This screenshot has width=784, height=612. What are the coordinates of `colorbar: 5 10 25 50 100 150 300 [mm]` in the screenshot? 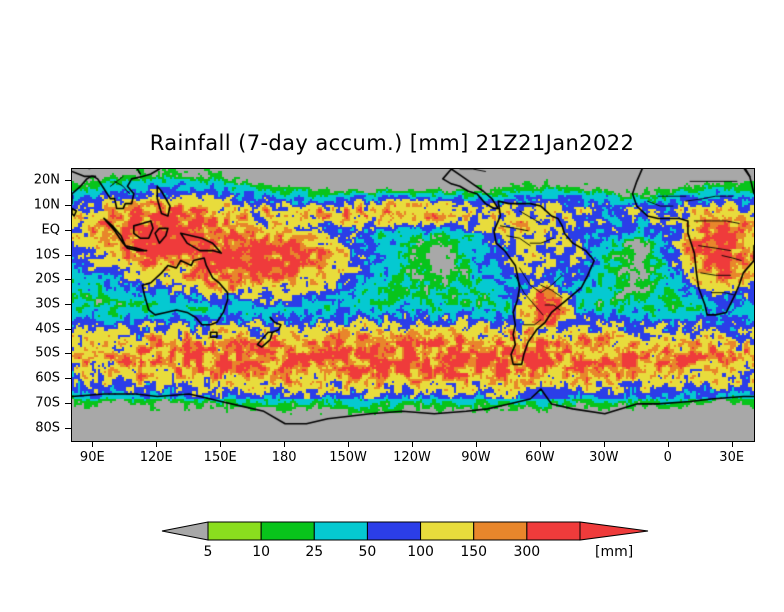 It's located at (405, 543).